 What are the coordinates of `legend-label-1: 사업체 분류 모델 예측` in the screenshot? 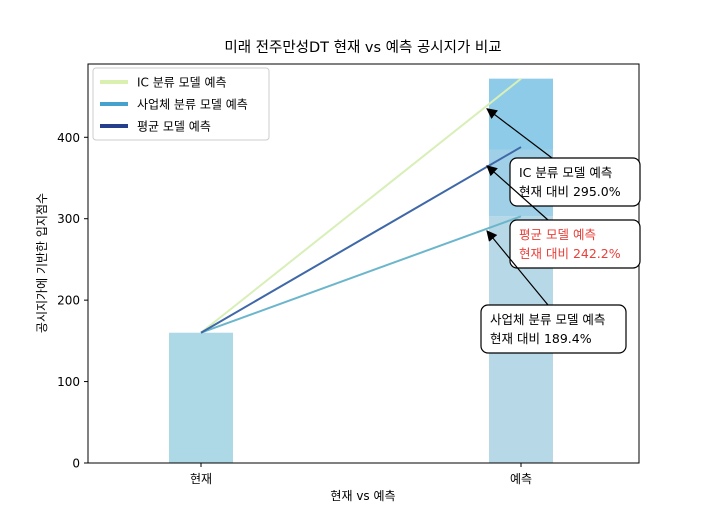 It's located at (192, 105).